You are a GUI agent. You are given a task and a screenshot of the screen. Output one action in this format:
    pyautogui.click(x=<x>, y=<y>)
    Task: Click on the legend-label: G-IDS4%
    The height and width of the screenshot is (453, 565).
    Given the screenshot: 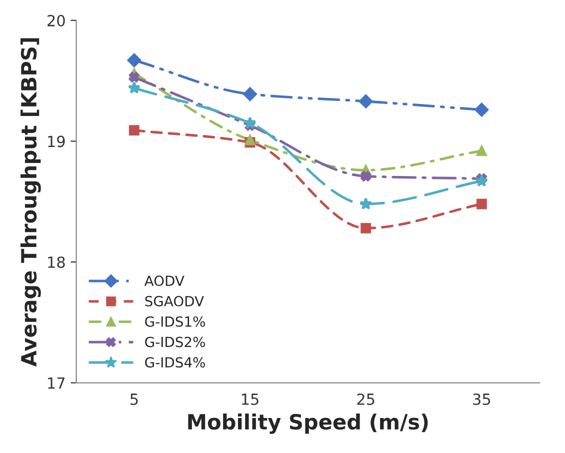 What is the action you would take?
    pyautogui.click(x=175, y=362)
    